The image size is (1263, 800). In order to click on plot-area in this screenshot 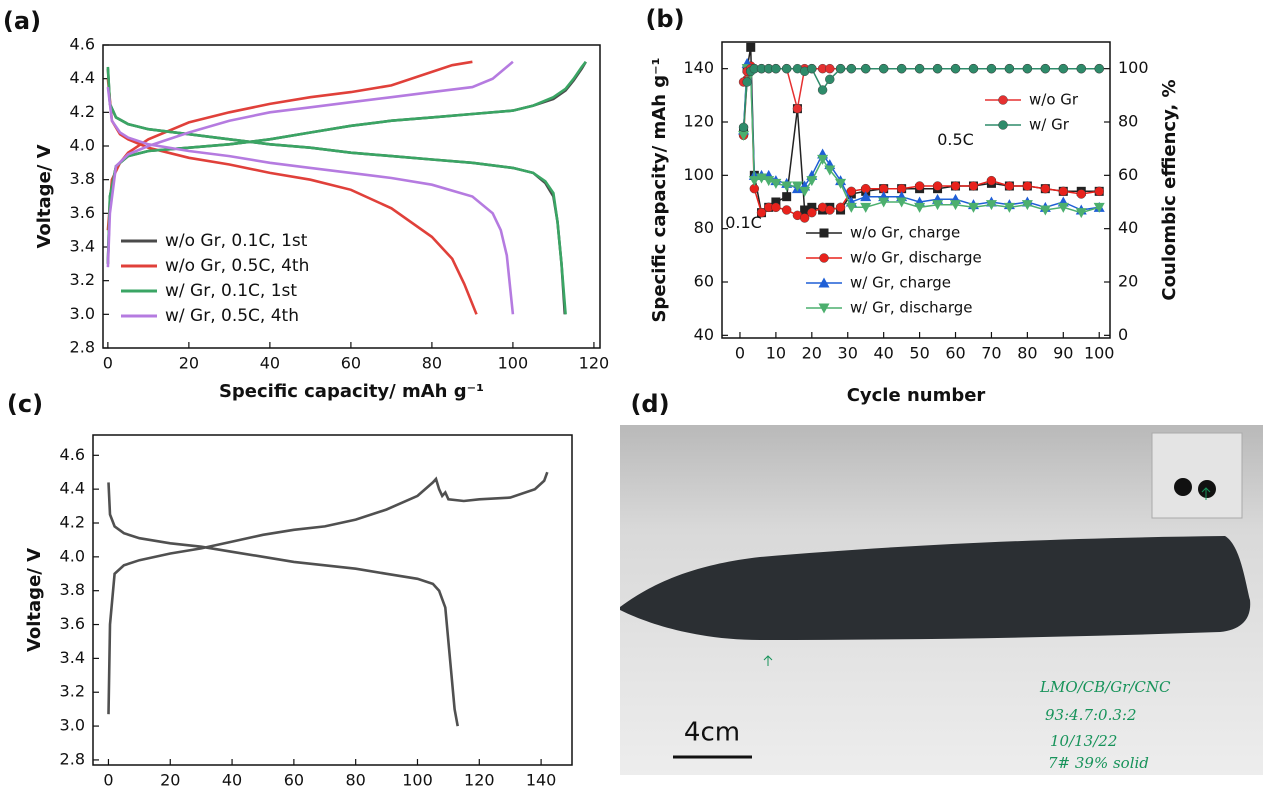, I will do `click(328, 599)`.